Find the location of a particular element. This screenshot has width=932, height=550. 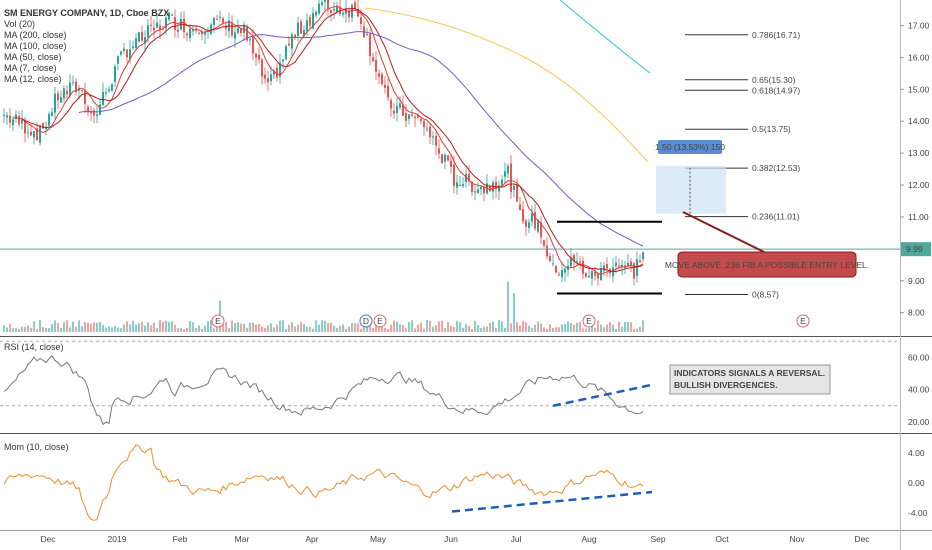

price-tick-label: 14.00 is located at coordinates (919, 121).